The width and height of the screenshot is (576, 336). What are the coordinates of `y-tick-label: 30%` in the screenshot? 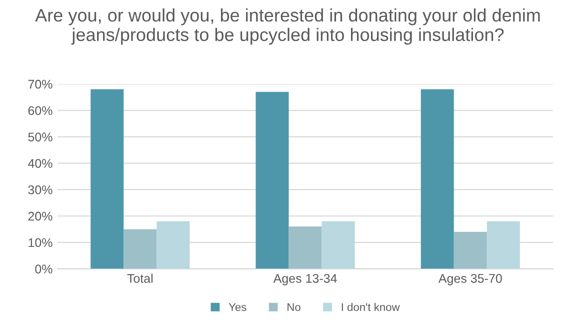 It's located at (40, 189).